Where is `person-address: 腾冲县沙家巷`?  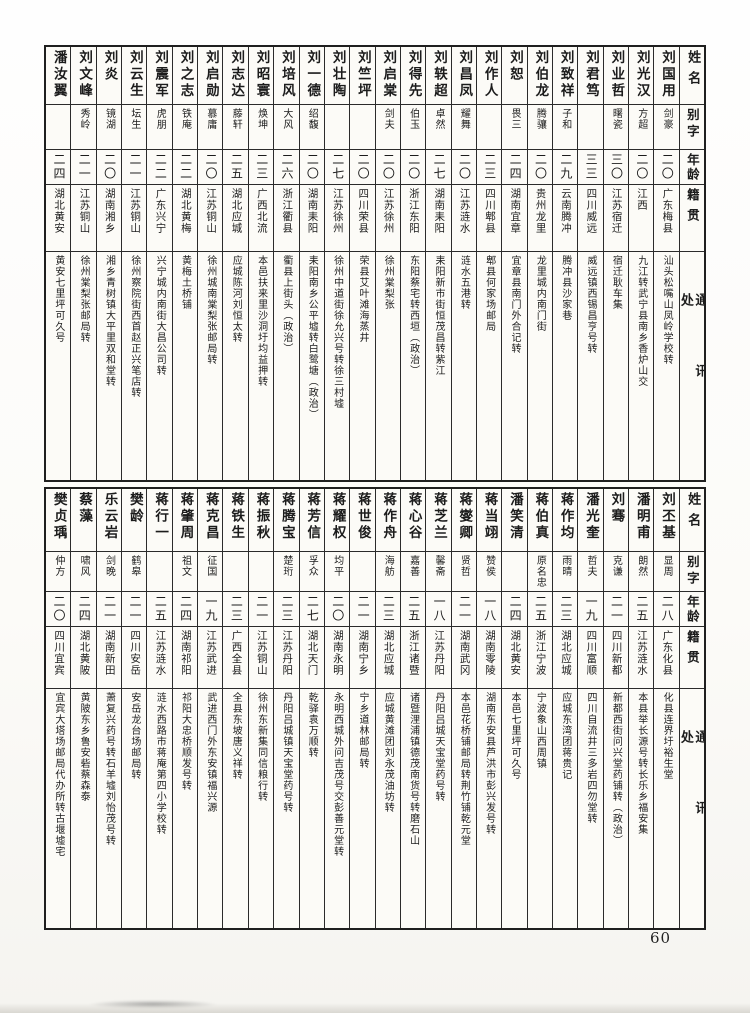
person-address: 腾冲县沙家巷 is located at coordinates (565, 288).